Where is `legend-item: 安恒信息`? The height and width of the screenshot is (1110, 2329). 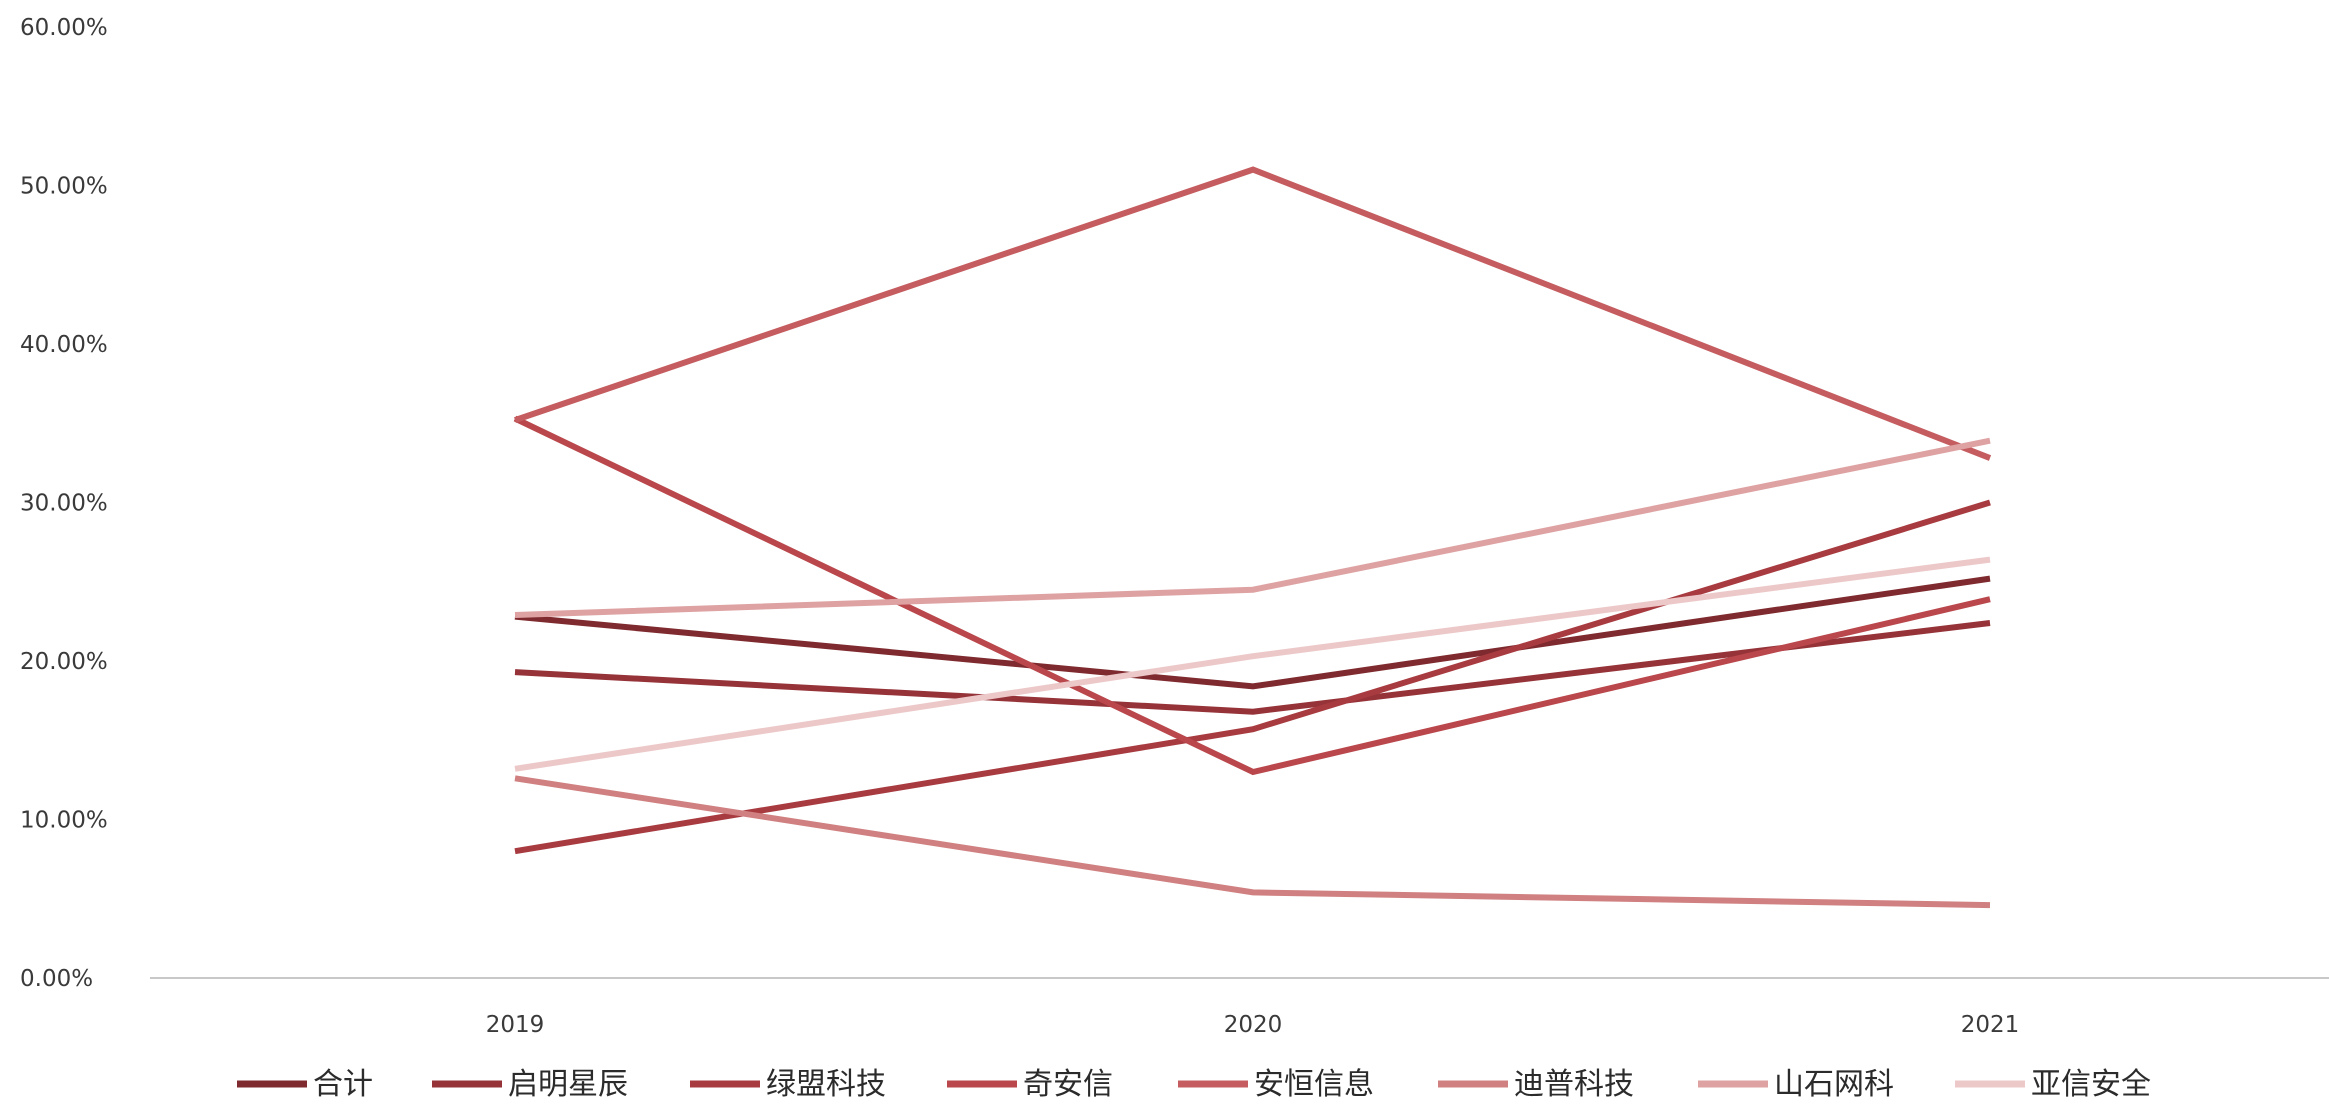 legend-item: 安恒信息 is located at coordinates (1276, 1084).